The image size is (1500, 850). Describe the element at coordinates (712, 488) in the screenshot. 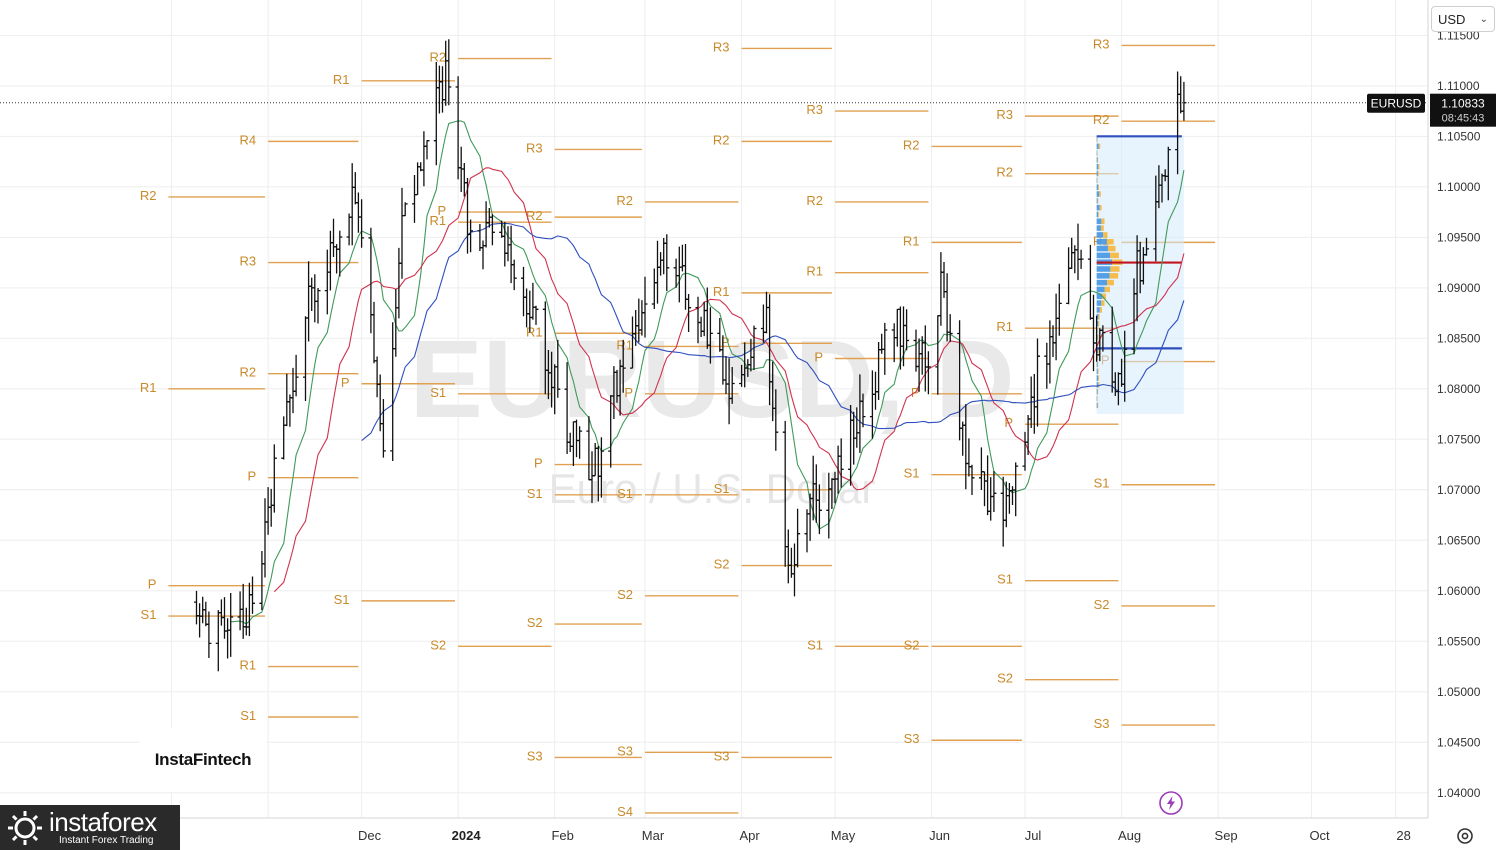

I see `watermark-description: Euro / U.S. Dollar` at that location.